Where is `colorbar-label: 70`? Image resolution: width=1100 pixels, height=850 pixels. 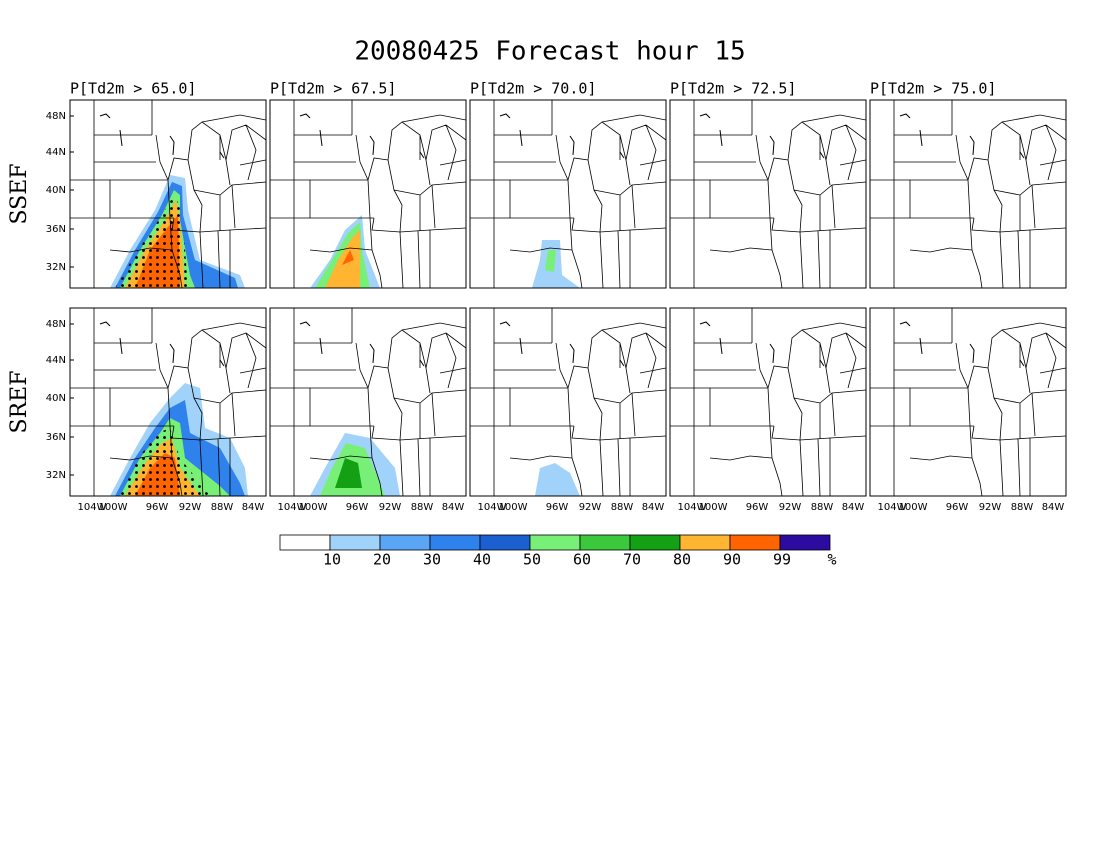 colorbar-label: 70 is located at coordinates (632, 560).